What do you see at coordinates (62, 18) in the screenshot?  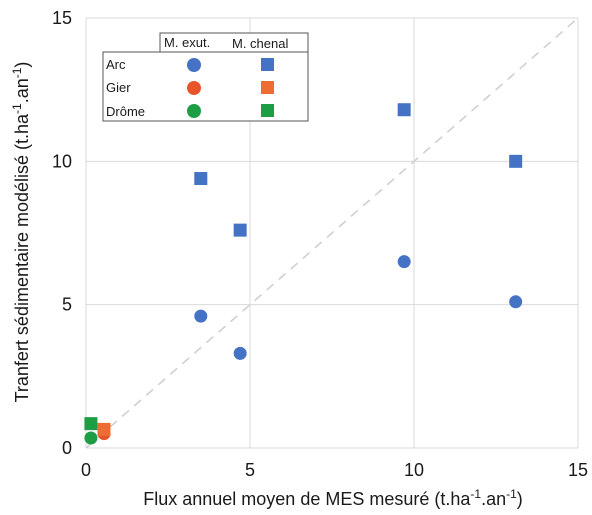 I see `y-tick-label-15: 15` at bounding box center [62, 18].